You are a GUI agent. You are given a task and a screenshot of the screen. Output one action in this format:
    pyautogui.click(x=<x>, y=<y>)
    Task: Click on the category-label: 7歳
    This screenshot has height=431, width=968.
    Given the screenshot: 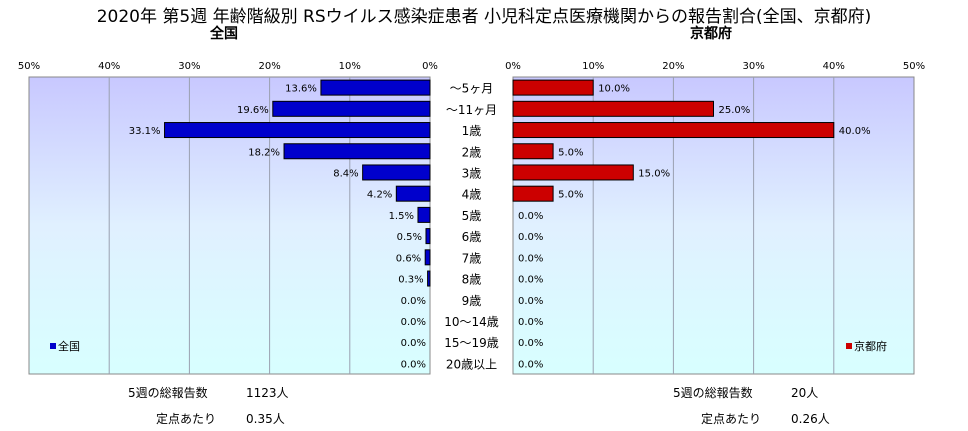 What is the action you would take?
    pyautogui.click(x=472, y=258)
    